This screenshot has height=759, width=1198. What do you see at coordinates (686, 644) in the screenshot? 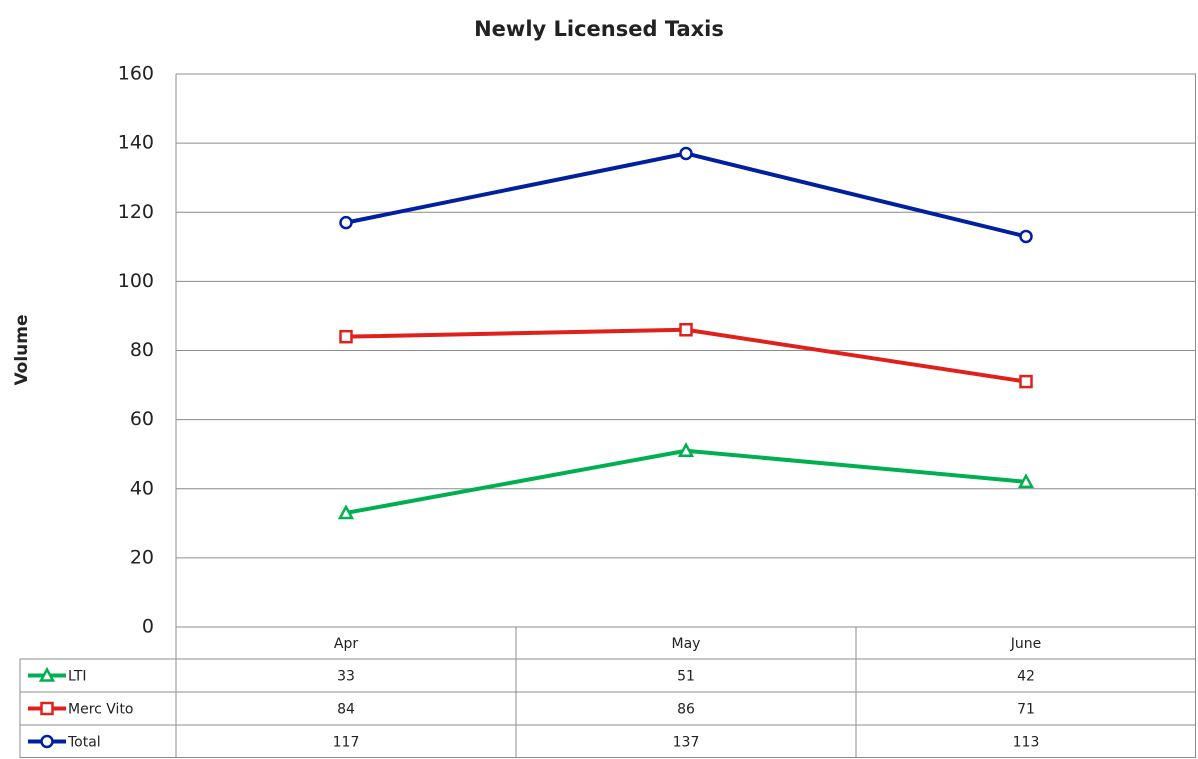
I see `x-tick-label: May` at bounding box center [686, 644].